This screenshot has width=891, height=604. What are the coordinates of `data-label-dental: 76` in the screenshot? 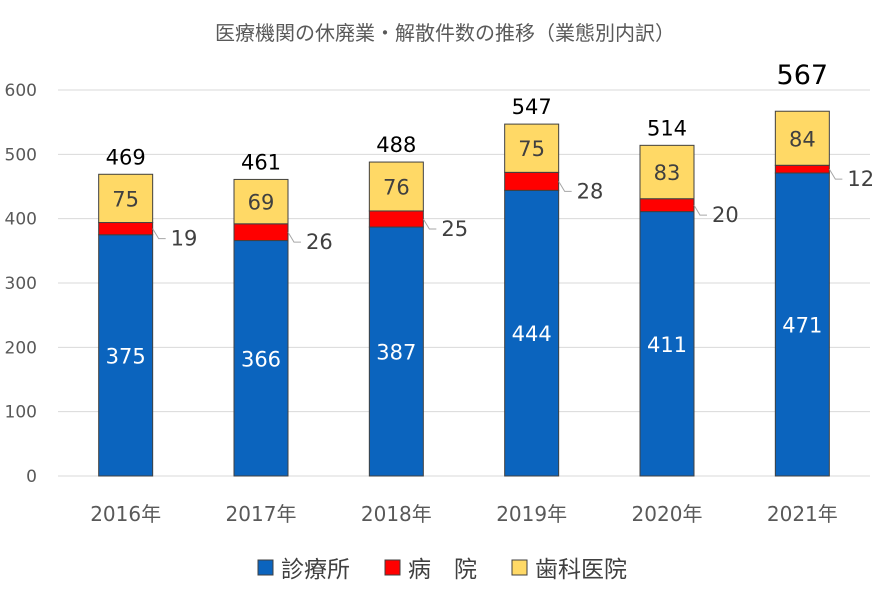 It's located at (396, 188).